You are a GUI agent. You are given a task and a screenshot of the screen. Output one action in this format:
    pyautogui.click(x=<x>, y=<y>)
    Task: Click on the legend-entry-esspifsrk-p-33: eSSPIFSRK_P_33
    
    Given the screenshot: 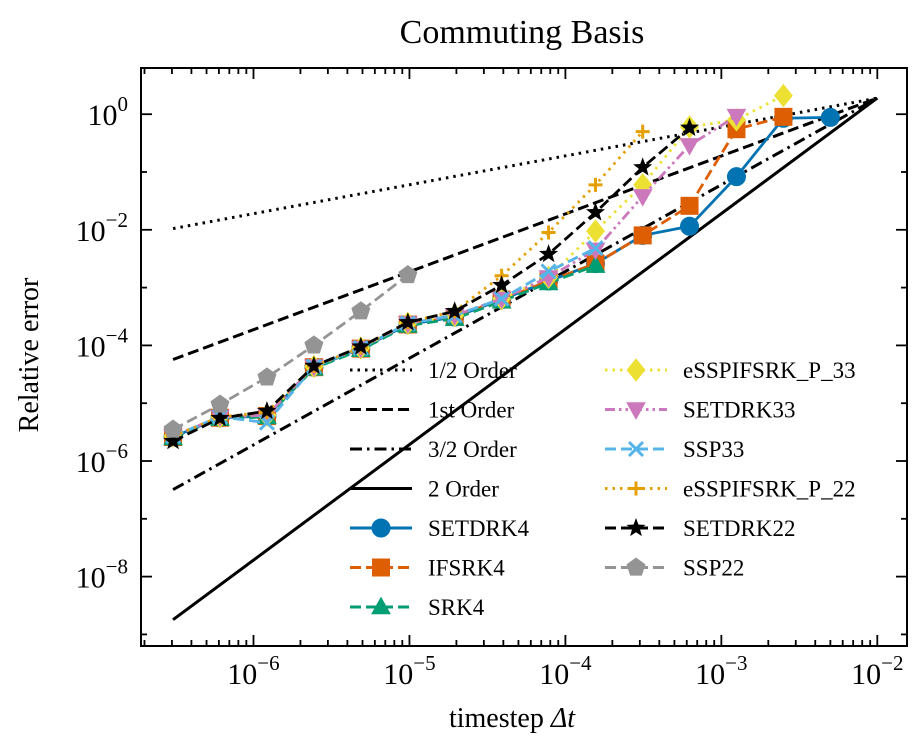 What is the action you would take?
    pyautogui.click(x=730, y=370)
    